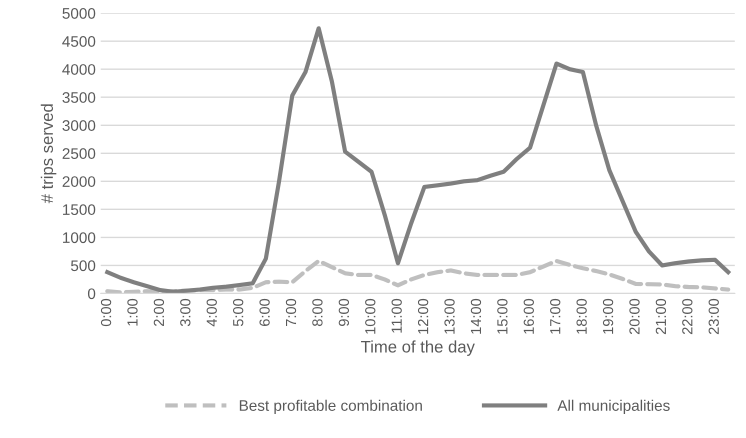  Describe the element at coordinates (687, 316) in the screenshot. I see `x-tick-label: 22:00` at that location.